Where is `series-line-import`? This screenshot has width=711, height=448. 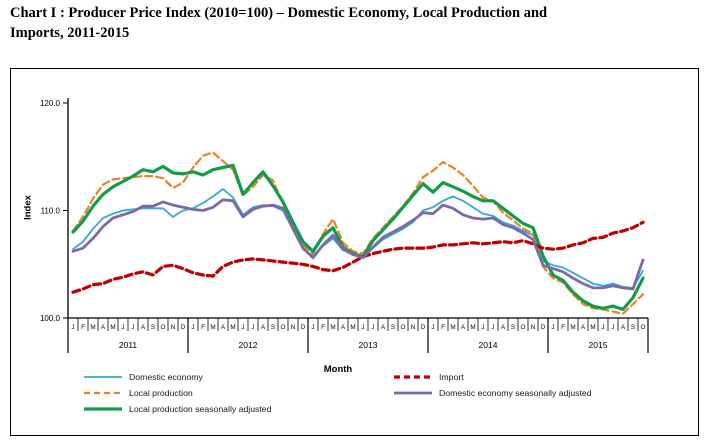 series-line-import is located at coordinates (358, 257).